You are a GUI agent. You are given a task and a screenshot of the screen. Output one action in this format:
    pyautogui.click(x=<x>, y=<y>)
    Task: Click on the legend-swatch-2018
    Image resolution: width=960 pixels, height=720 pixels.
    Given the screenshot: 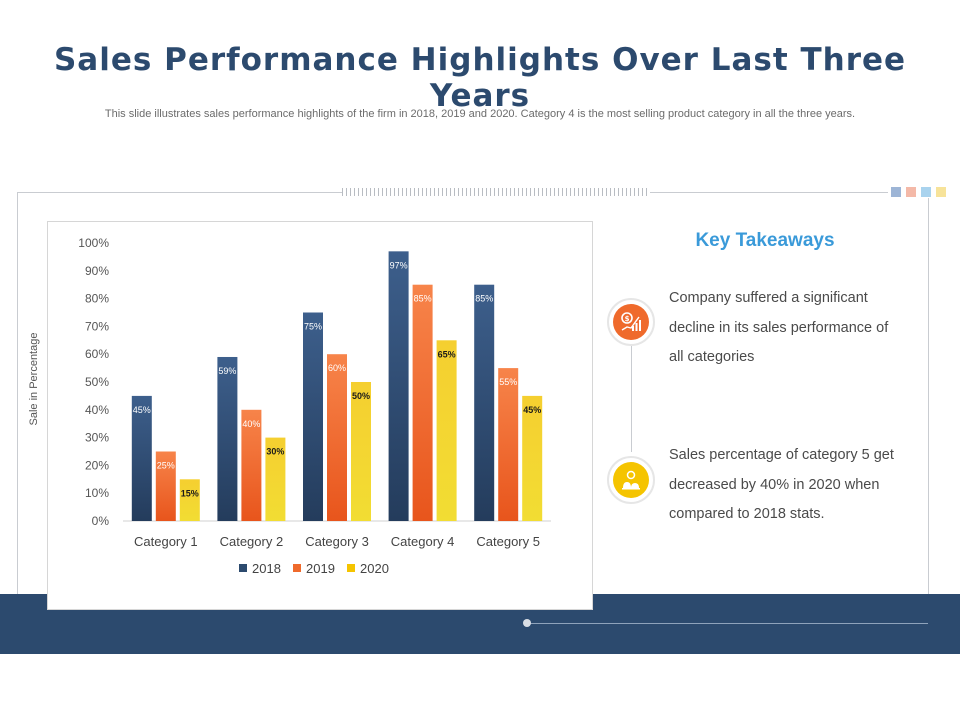 What is the action you would take?
    pyautogui.click(x=243, y=568)
    